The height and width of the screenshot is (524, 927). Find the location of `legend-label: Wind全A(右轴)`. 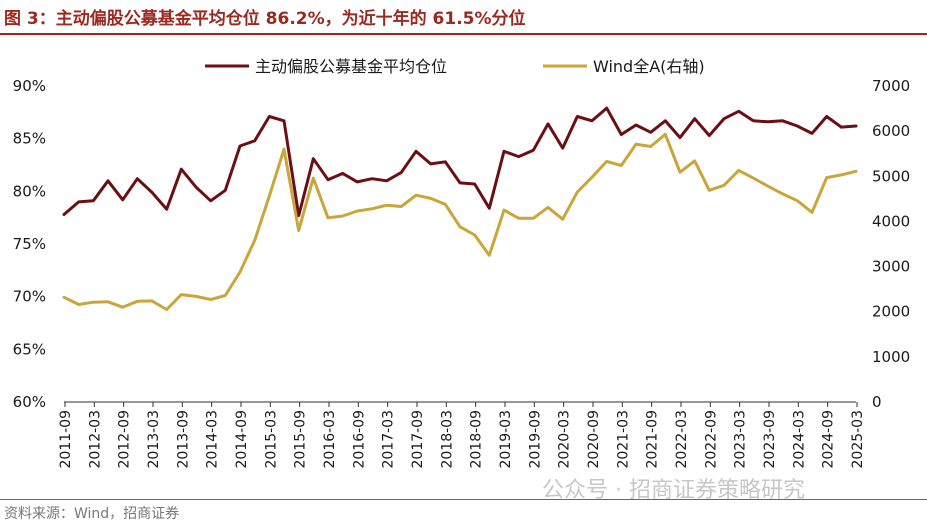

legend-label: Wind全A(右轴) is located at coordinates (649, 66).